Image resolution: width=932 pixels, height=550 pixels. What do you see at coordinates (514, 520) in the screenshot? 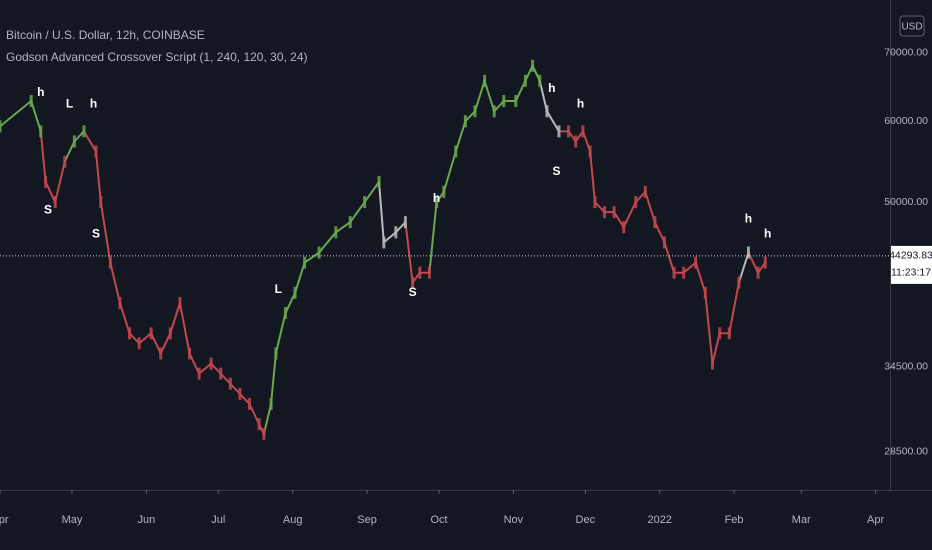
I see `x-tick-label: Nov` at bounding box center [514, 520].